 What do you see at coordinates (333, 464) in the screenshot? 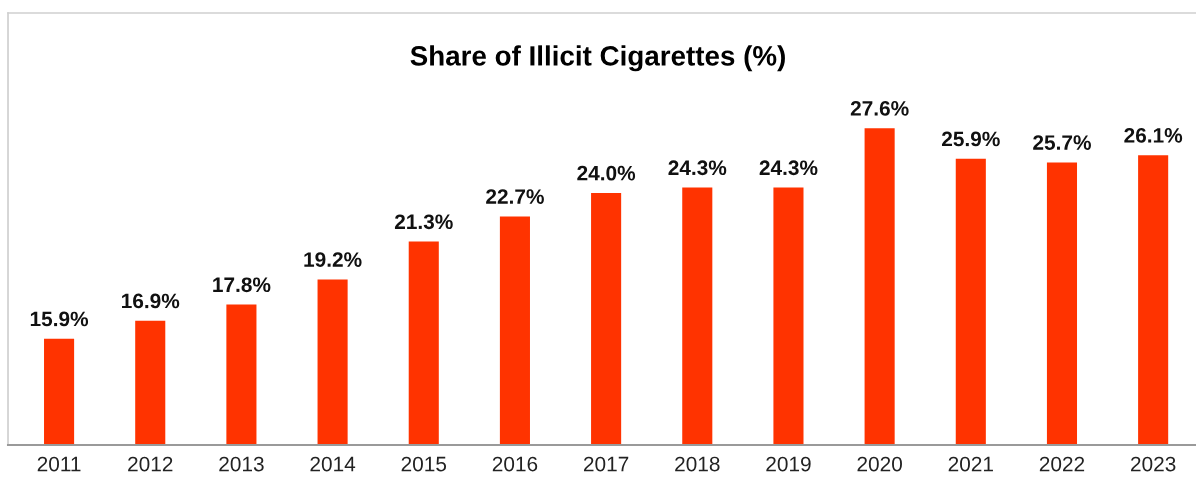
I see `x-tick-label: 2014` at bounding box center [333, 464].